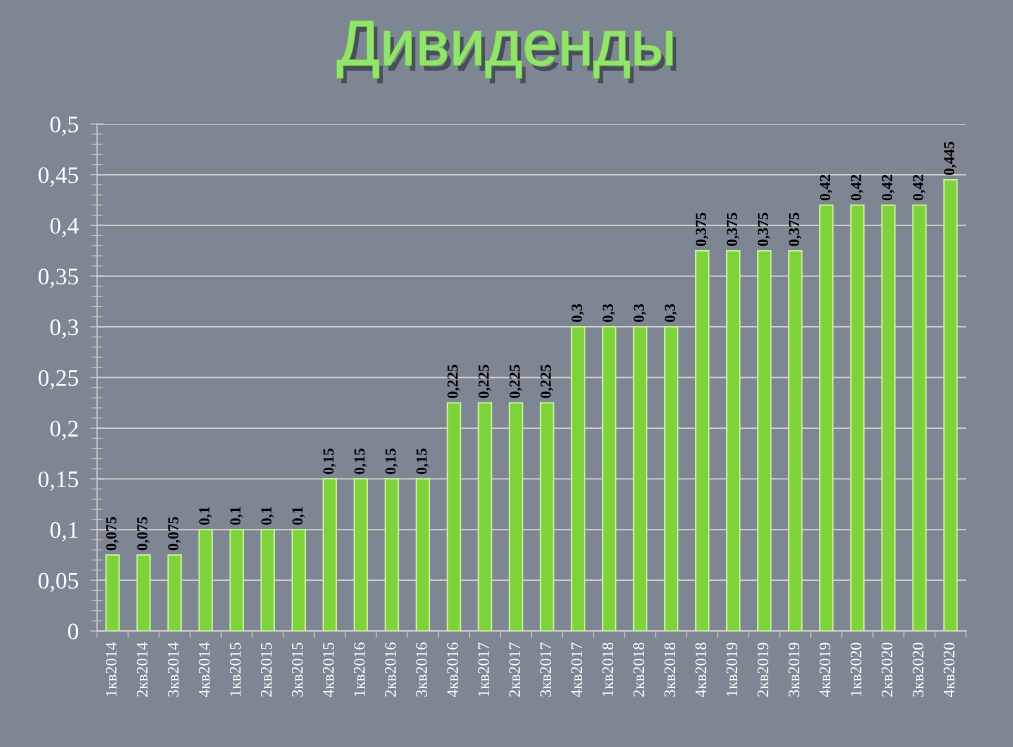  I want to click on x-tick-label: 3кв2019, so click(794, 669).